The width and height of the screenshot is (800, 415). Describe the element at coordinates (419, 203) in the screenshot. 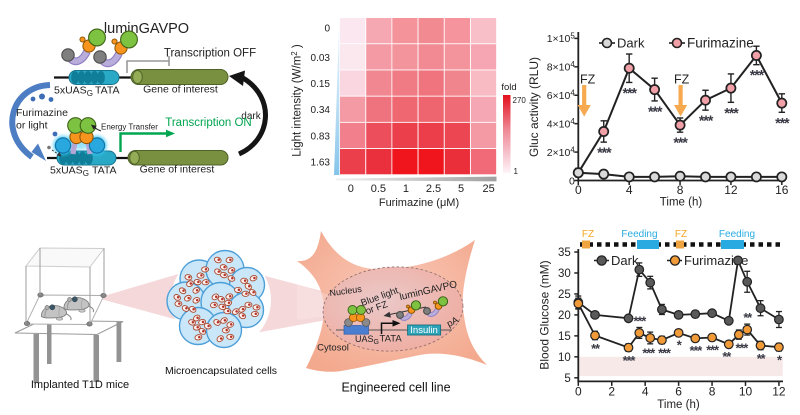

I see `svg-text: Furimazine (μM)` at that location.